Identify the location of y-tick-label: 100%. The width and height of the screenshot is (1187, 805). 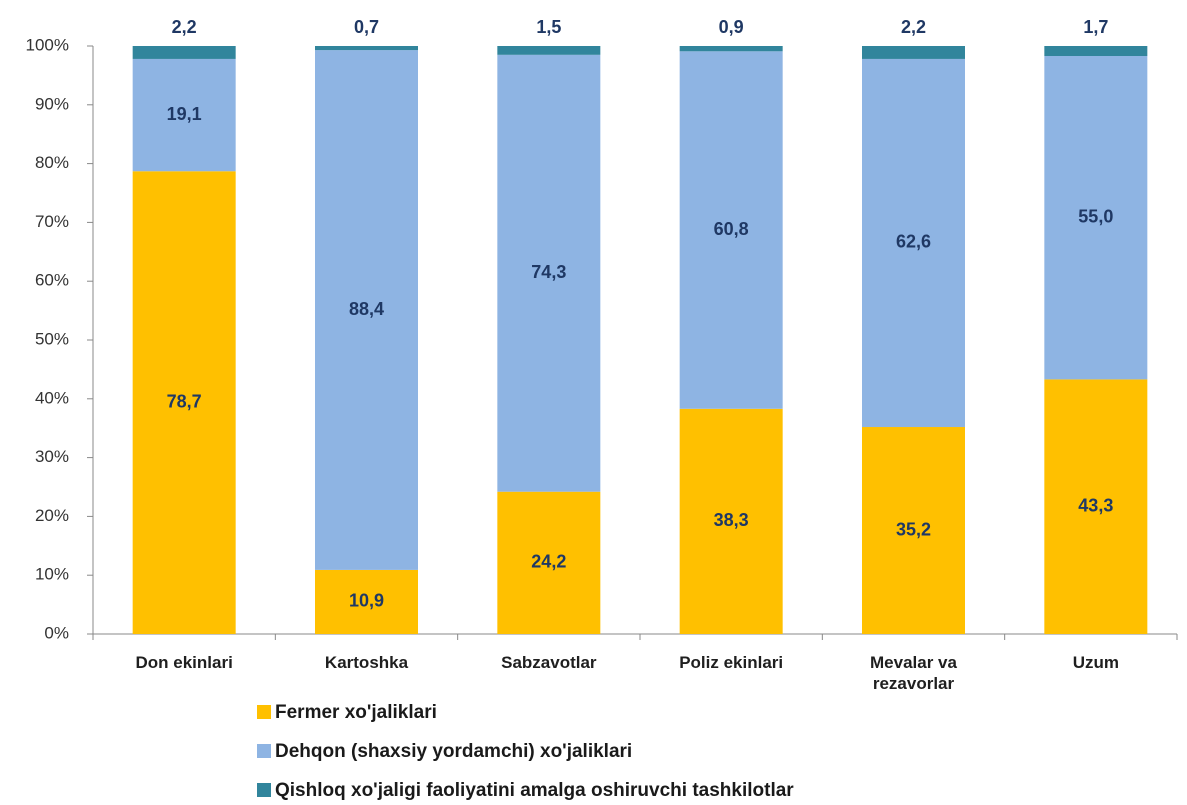
(47, 44).